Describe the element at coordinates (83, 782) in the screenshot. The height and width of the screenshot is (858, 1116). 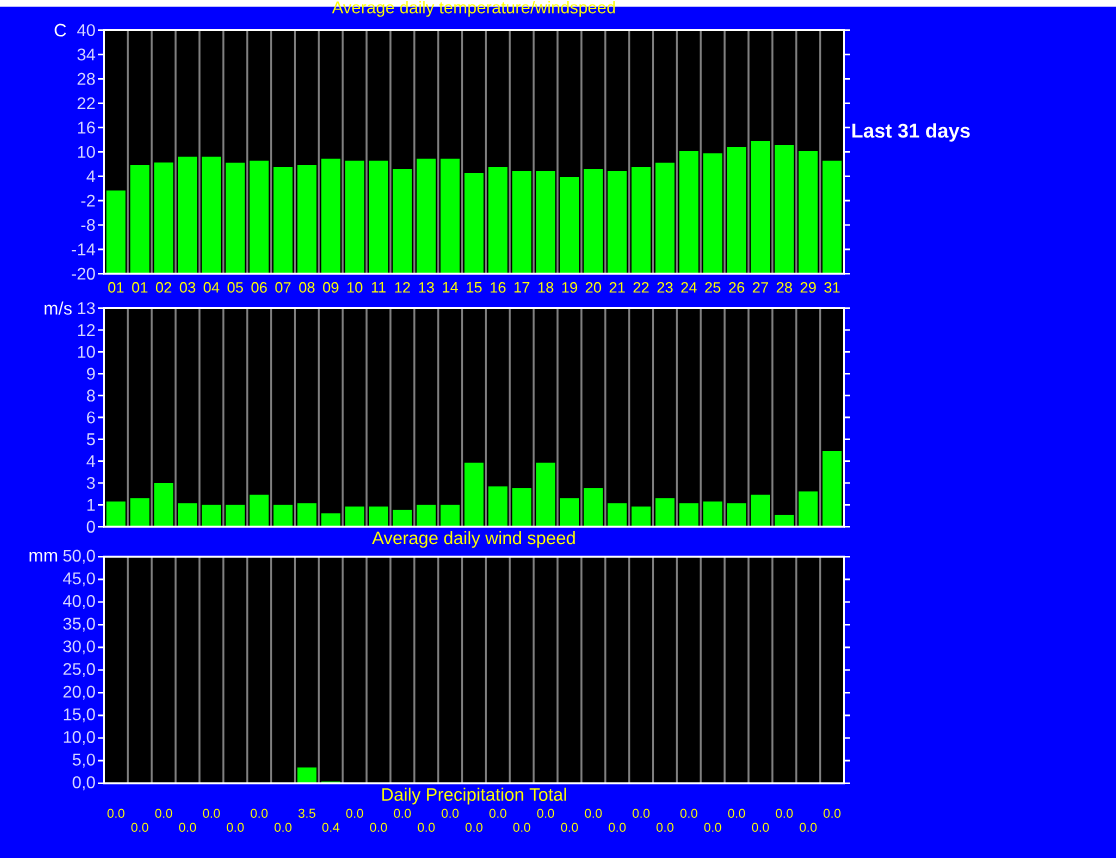
I see `y-tick-label: 0,0` at that location.